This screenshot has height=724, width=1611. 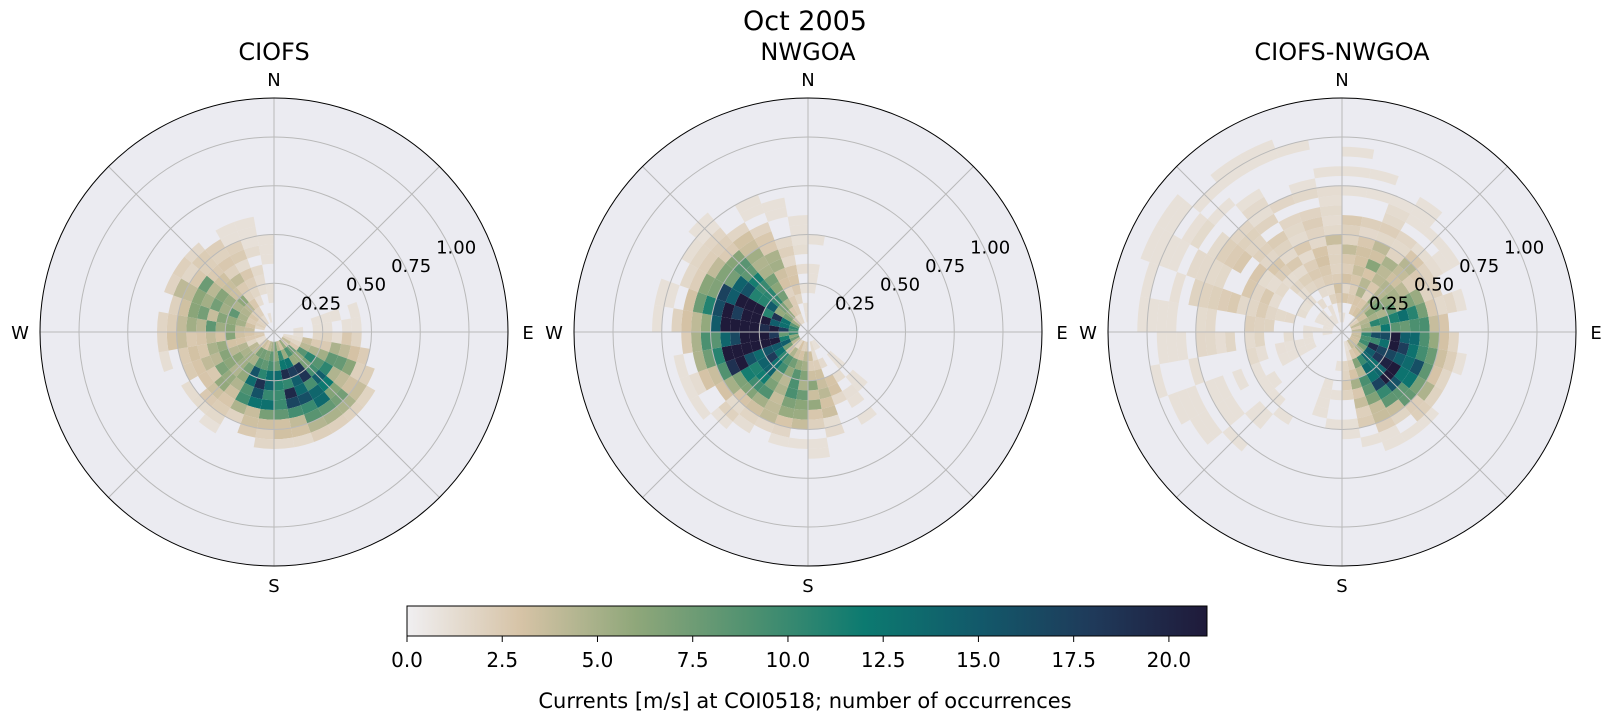 I want to click on colorbar-tick-label: 2.5, so click(x=502, y=660).